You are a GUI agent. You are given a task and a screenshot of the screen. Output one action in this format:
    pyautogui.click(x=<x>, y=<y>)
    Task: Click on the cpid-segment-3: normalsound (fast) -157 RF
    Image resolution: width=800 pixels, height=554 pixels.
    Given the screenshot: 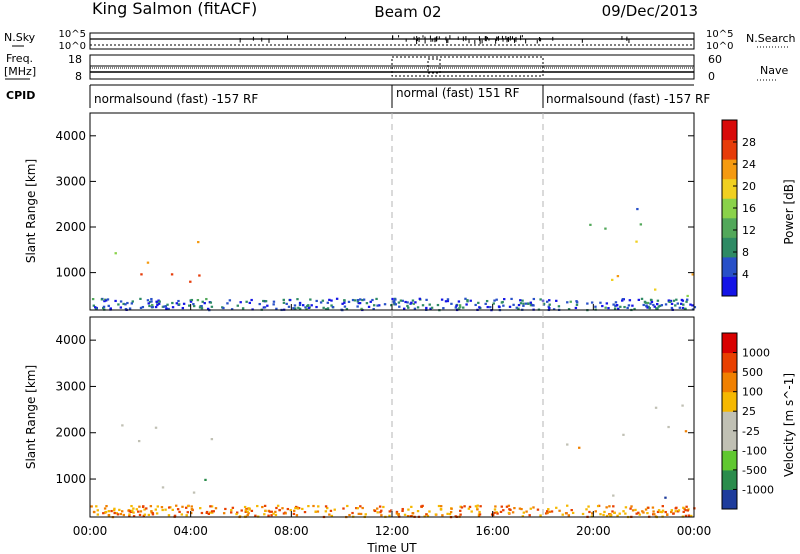 What is the action you would take?
    pyautogui.click(x=628, y=99)
    